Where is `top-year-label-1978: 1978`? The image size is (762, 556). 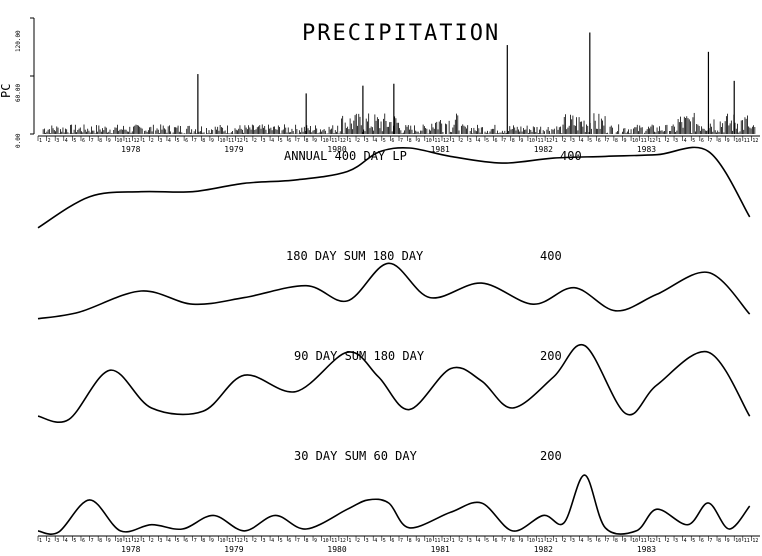 top-year-label-1978: 1978 is located at coordinates (130, 149).